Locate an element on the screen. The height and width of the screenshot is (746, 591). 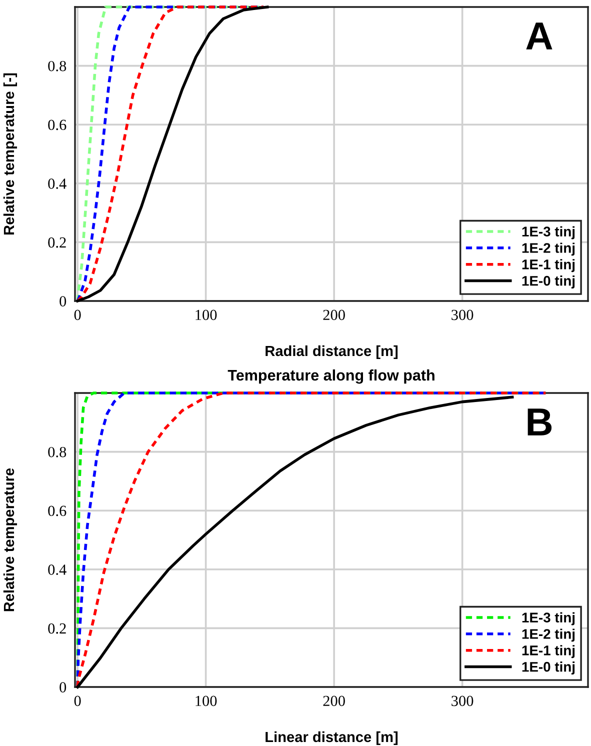
x-axis-title: Linear distance [m] is located at coordinates (332, 738).